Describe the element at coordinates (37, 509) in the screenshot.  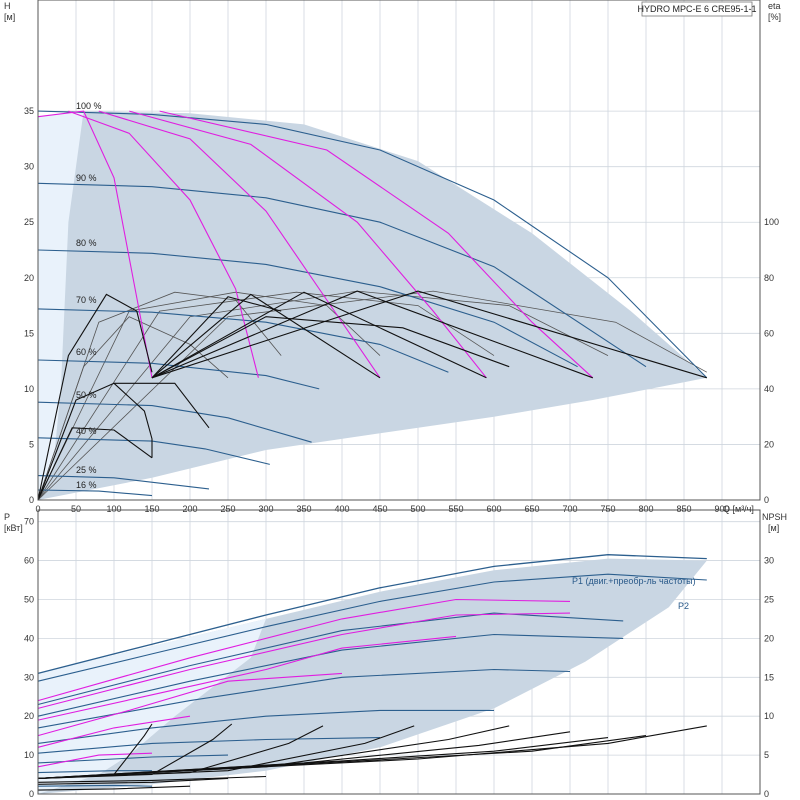
I see `x-tick-label: 0` at that location.